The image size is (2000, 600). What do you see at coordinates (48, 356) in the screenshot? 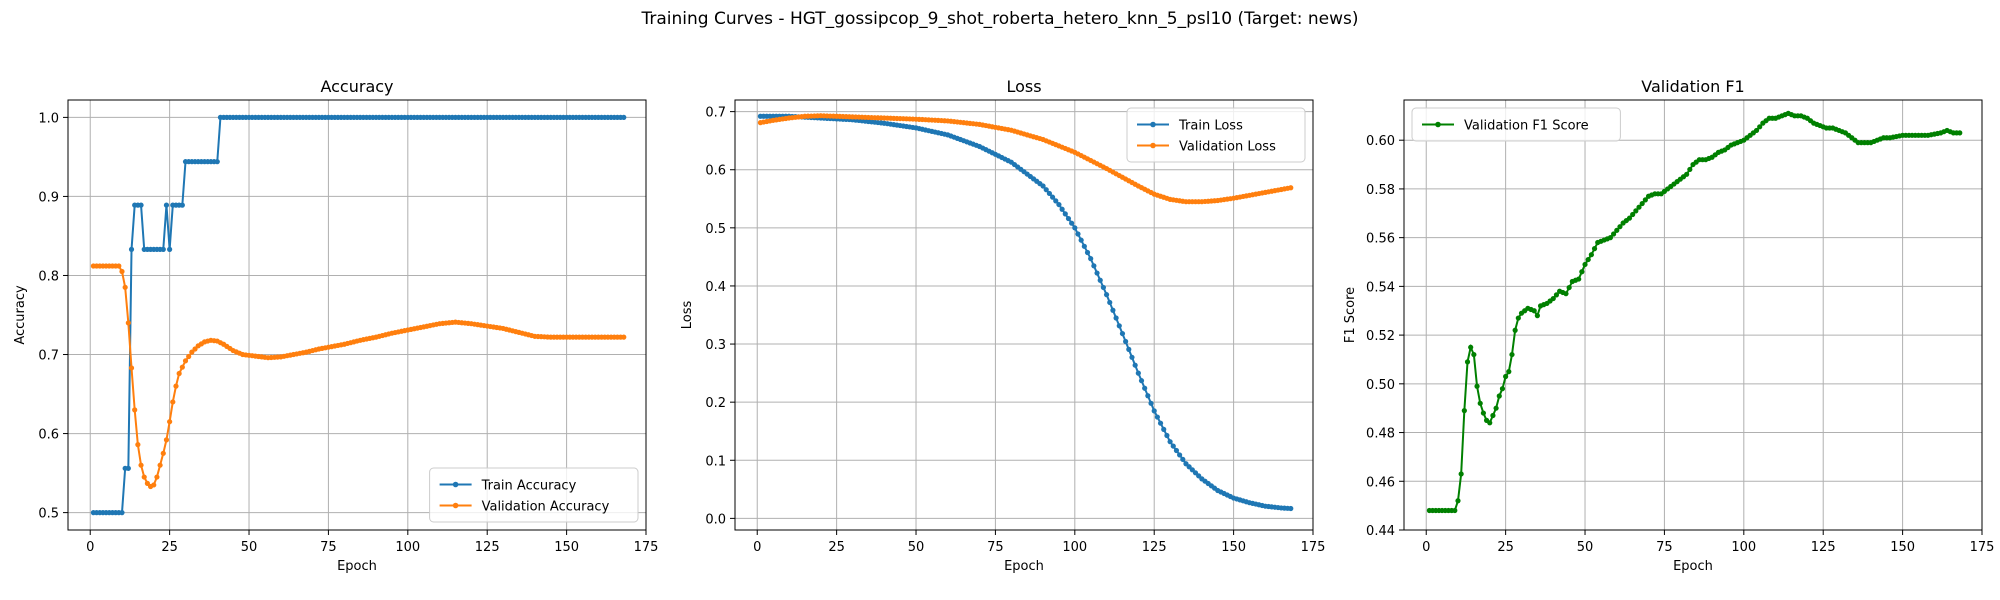
I see `y-tick-label: 0.7` at bounding box center [48, 356].